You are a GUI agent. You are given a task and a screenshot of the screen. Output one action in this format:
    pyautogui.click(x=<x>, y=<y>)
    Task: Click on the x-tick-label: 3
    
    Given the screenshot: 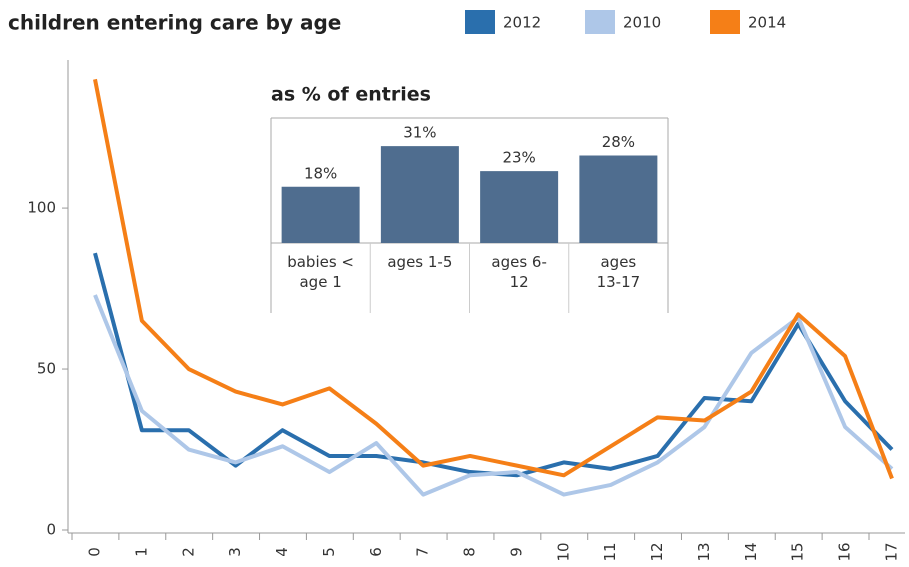 What is the action you would take?
    pyautogui.click(x=235, y=552)
    